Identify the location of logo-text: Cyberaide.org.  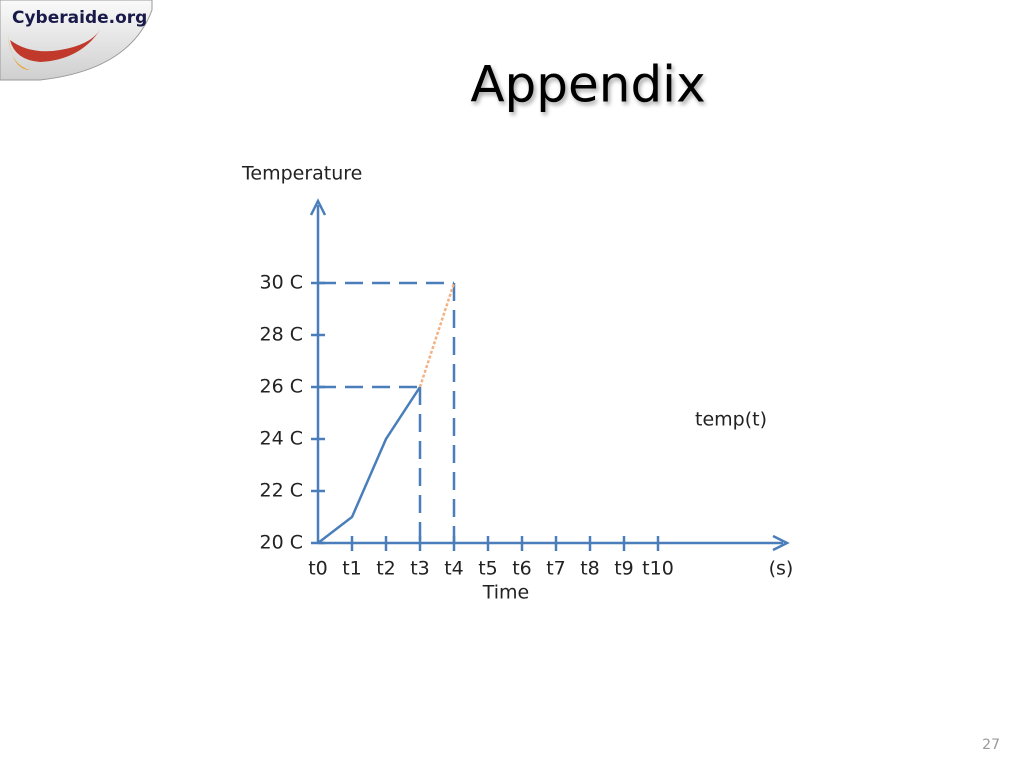
(79, 18).